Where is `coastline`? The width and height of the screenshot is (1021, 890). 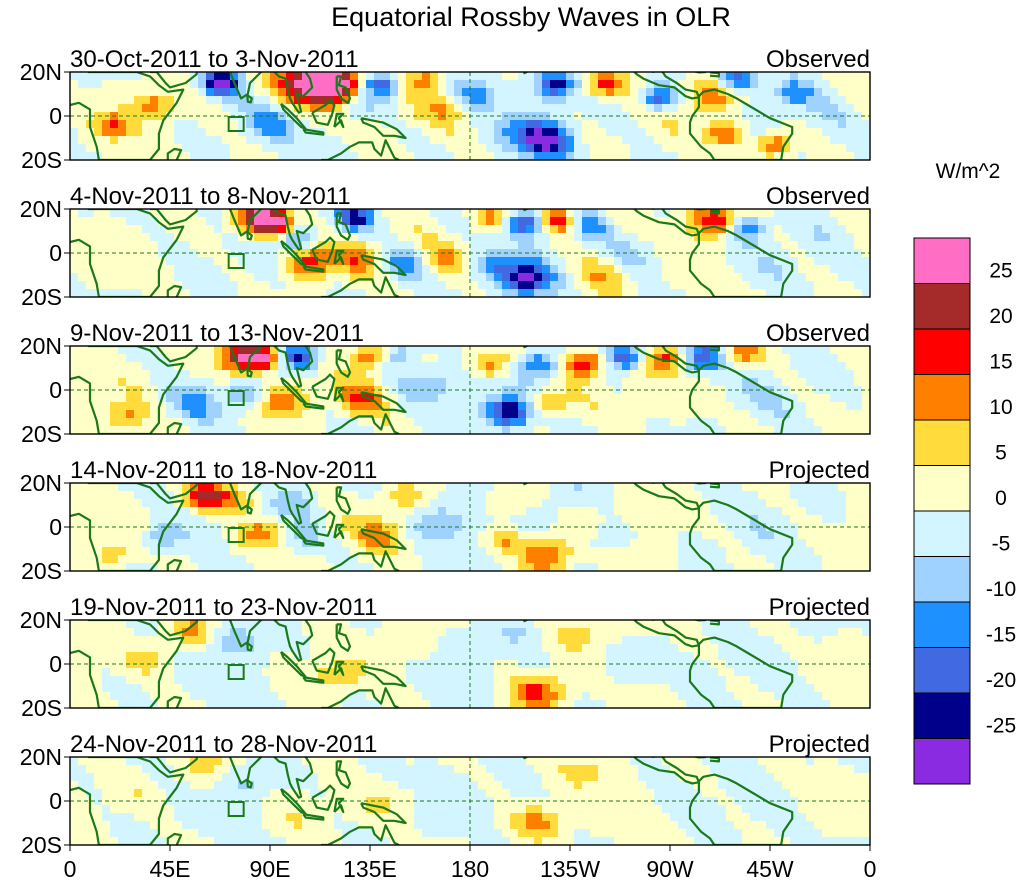
coastline is located at coordinates (174, 491).